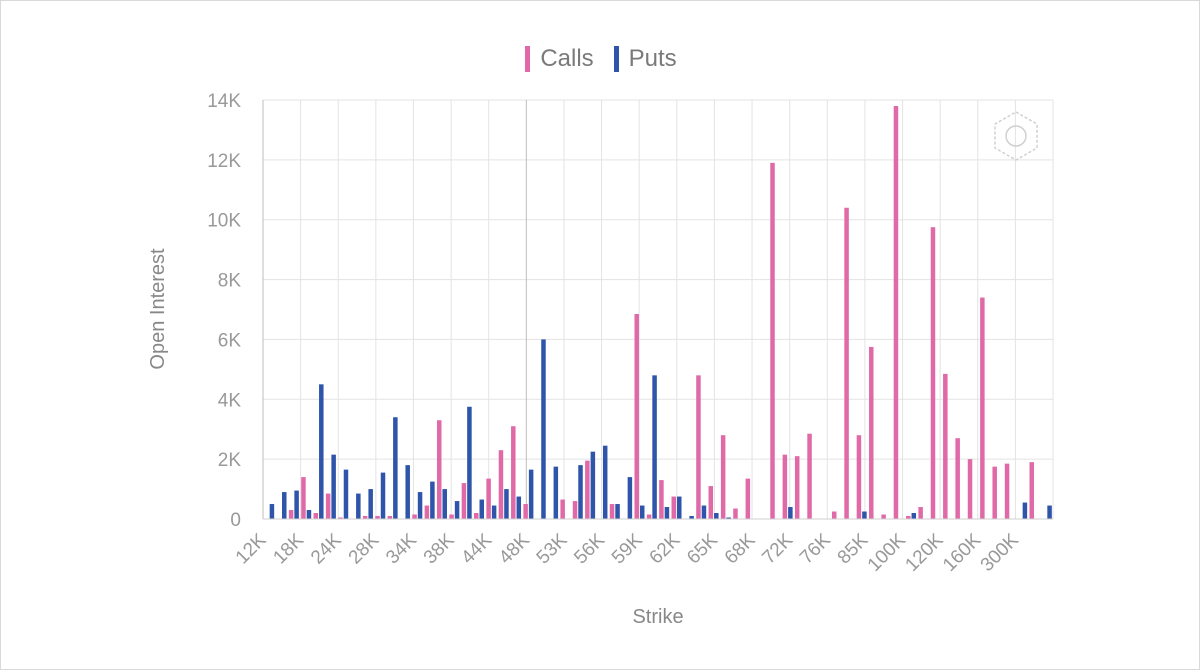  I want to click on legend-swatch-puts, so click(616, 59).